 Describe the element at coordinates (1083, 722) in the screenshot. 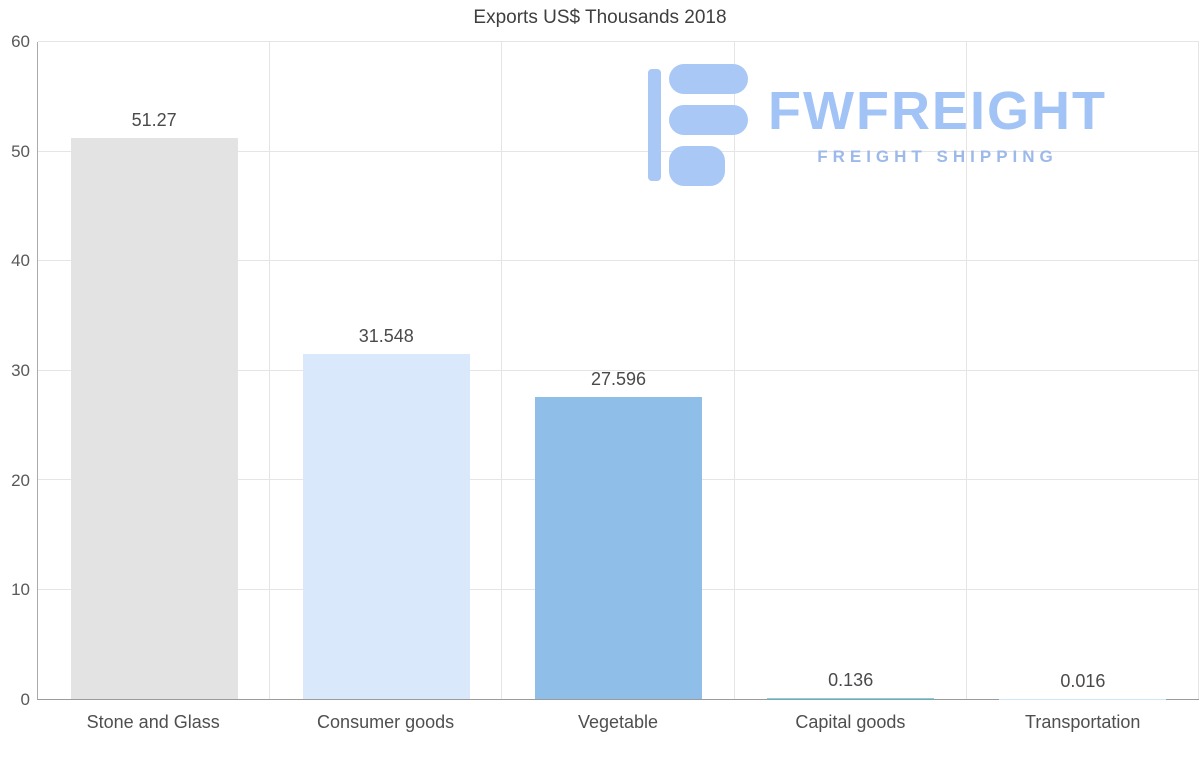

I see `x-tick-label: Transportation` at that location.